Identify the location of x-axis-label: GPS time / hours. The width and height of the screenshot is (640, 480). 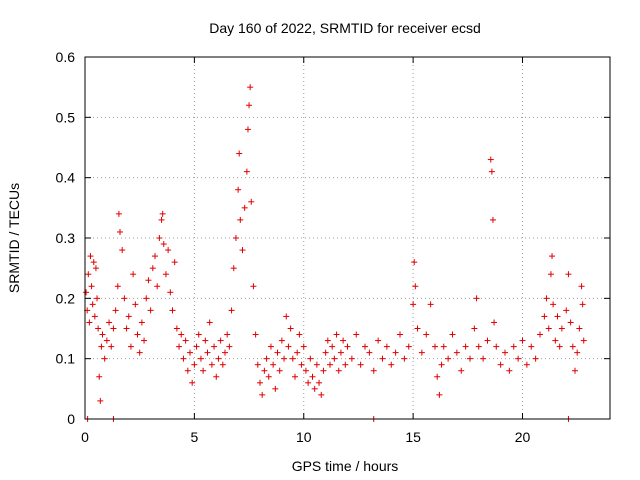
(345, 466).